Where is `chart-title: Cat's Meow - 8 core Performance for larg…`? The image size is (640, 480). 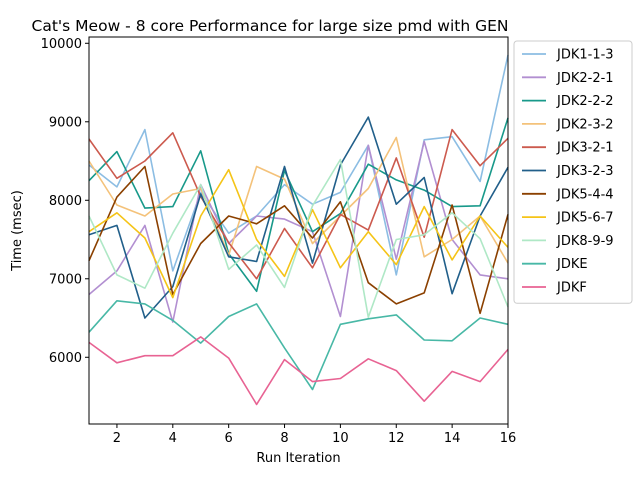
chart-title: Cat's Meow - 8 core Performance for larg… is located at coordinates (270, 26).